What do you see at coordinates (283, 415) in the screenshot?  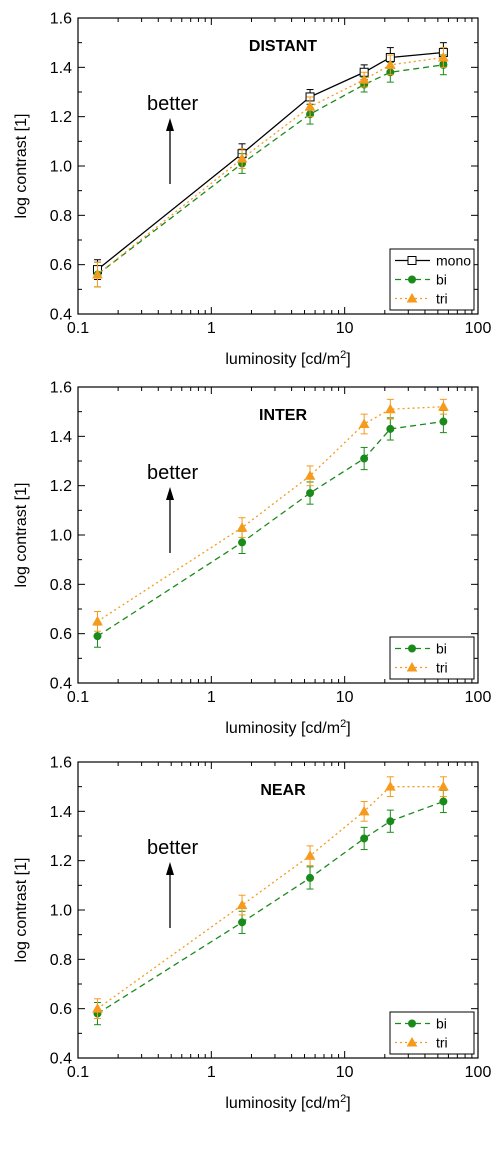 I see `panel-title: INTER` at bounding box center [283, 415].